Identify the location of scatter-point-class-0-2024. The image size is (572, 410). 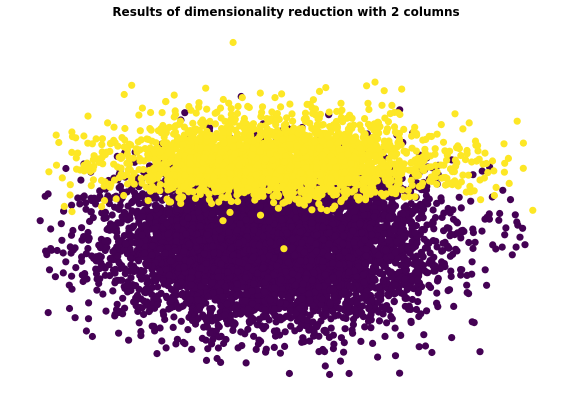
(459, 197).